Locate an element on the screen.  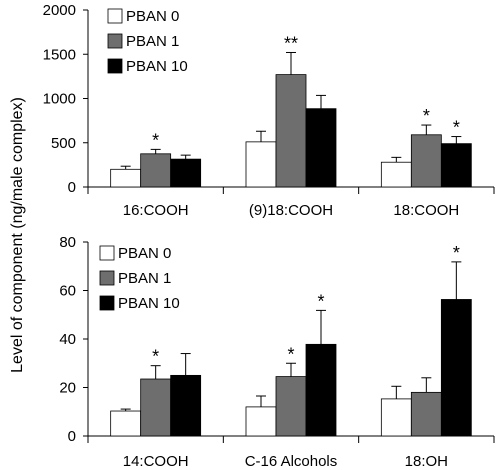
significance-marker: ** is located at coordinates (291, 43).